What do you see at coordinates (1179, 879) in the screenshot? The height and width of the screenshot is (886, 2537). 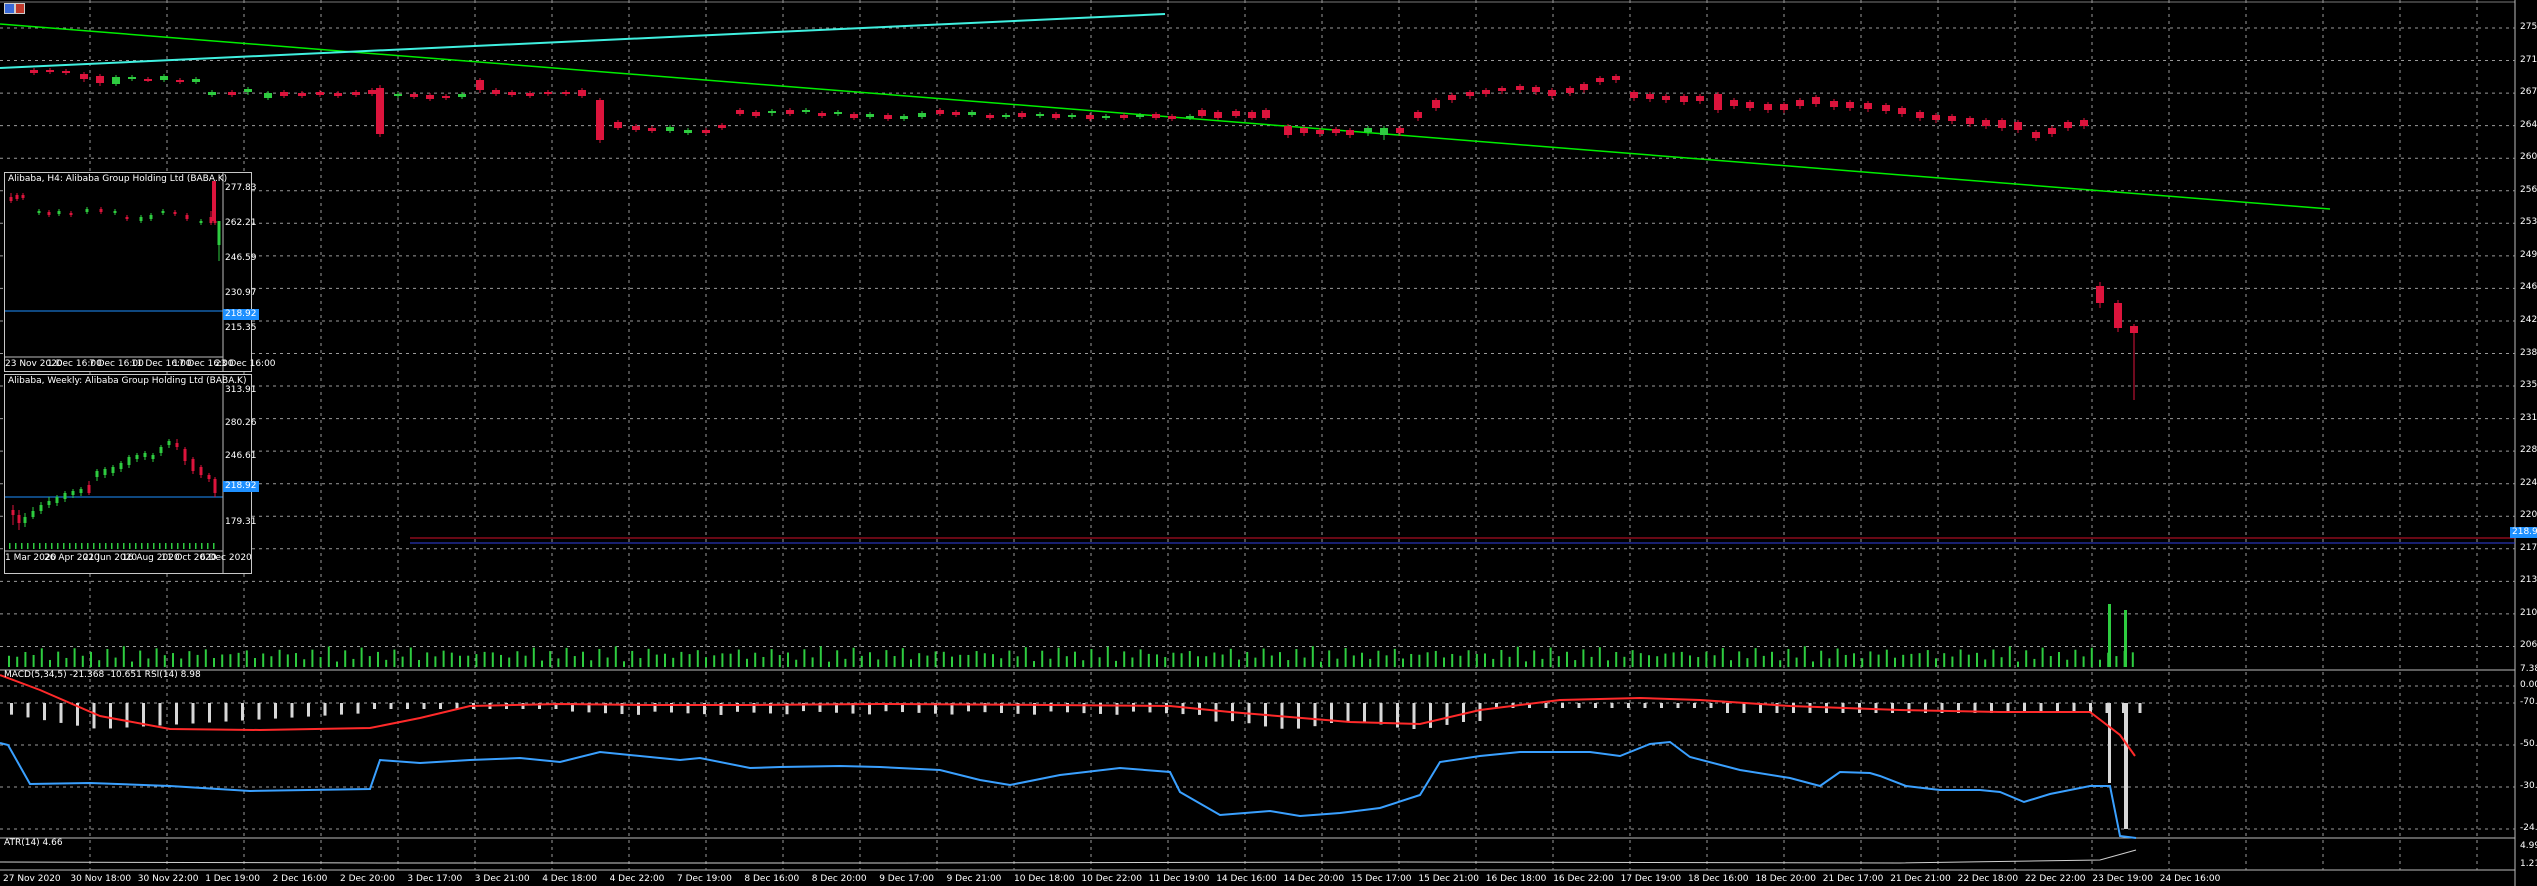 I see `time-axis-label: 11 Dec 19:00` at bounding box center [1179, 879].